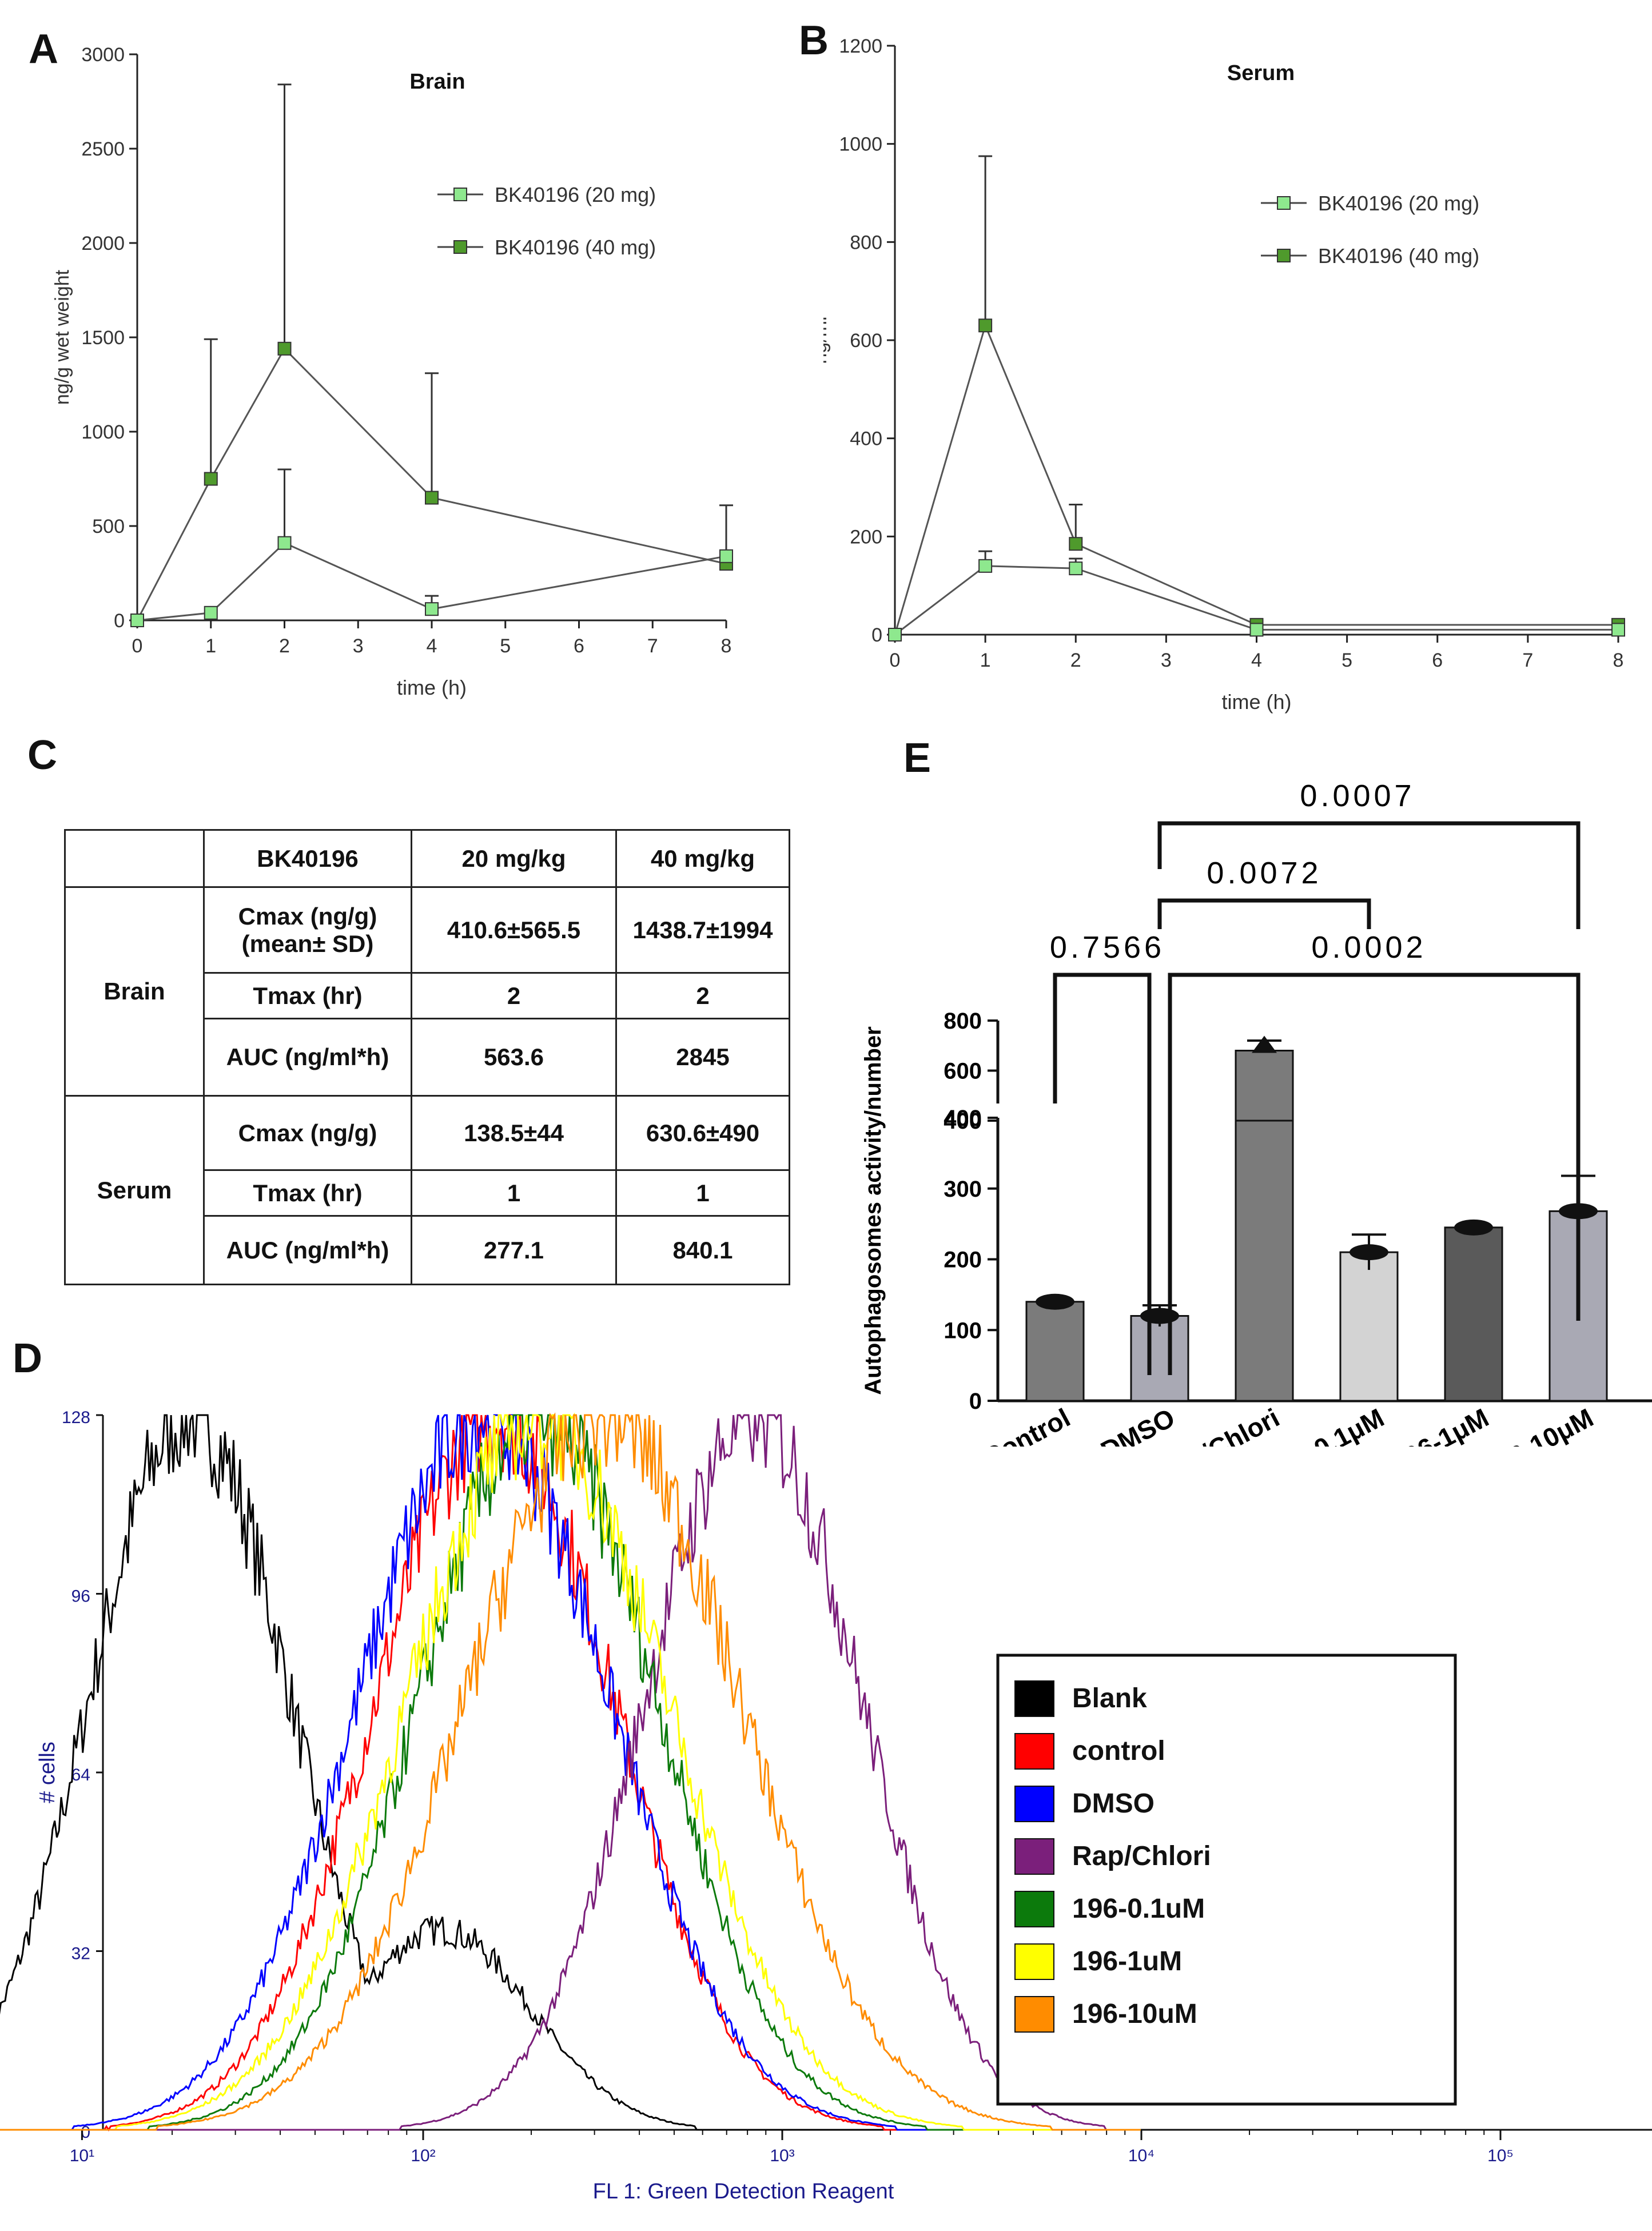 The image size is (1652, 2231). What do you see at coordinates (1114, 1803) in the screenshot?
I see `legend-label: DMSO` at bounding box center [1114, 1803].